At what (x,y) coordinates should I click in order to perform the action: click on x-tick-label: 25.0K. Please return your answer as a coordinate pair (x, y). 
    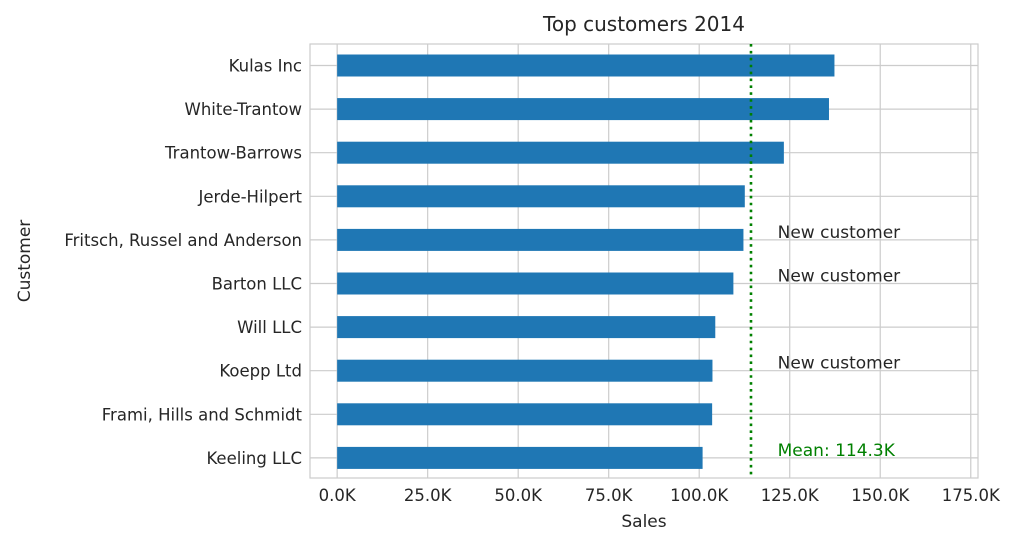
    Looking at the image, I should click on (428, 495).